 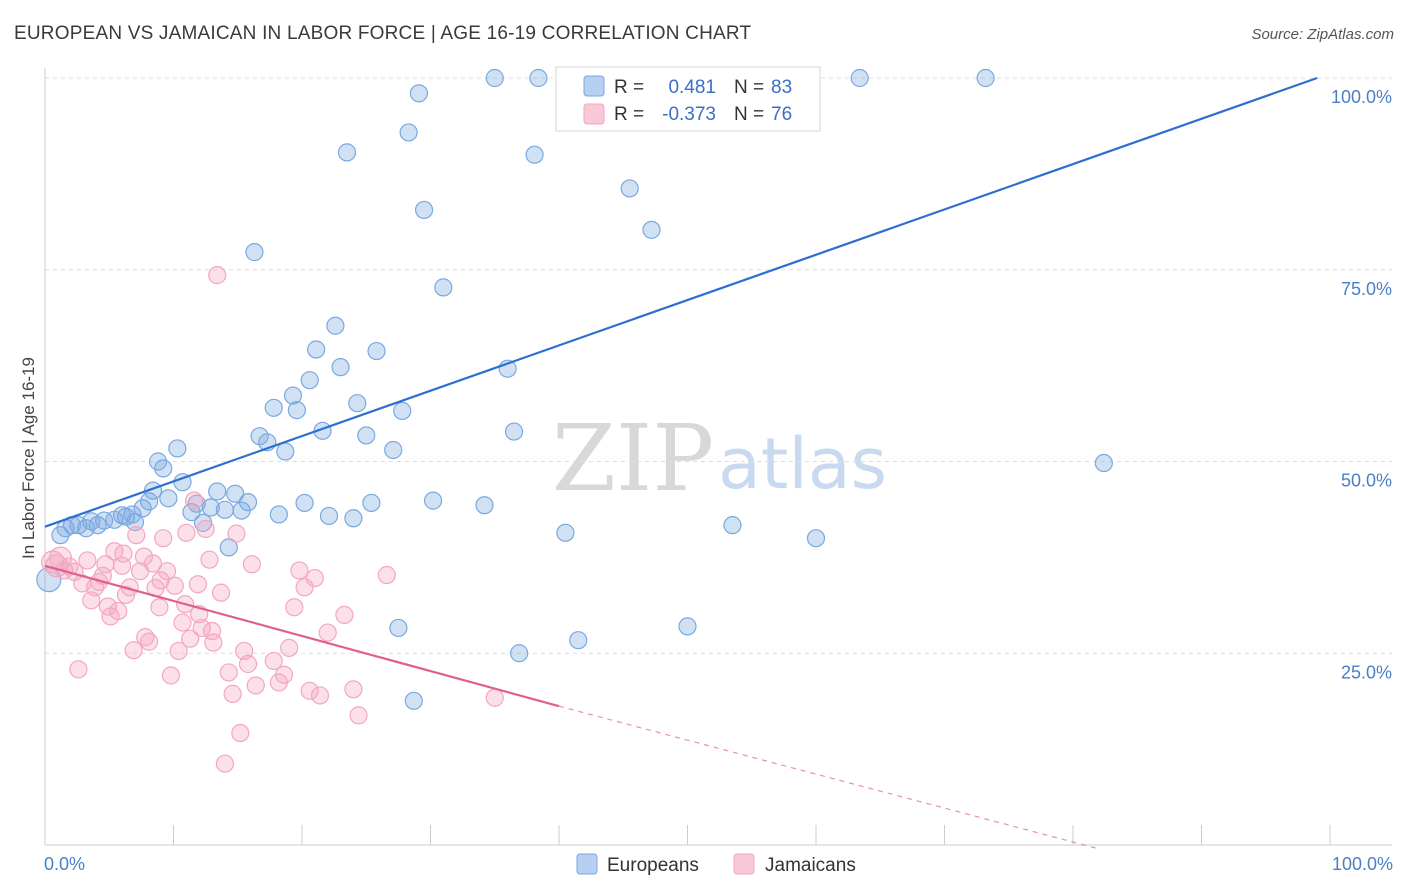 I want to click on stats-legend-n-value-jamaicans: 76, so click(x=781, y=114).